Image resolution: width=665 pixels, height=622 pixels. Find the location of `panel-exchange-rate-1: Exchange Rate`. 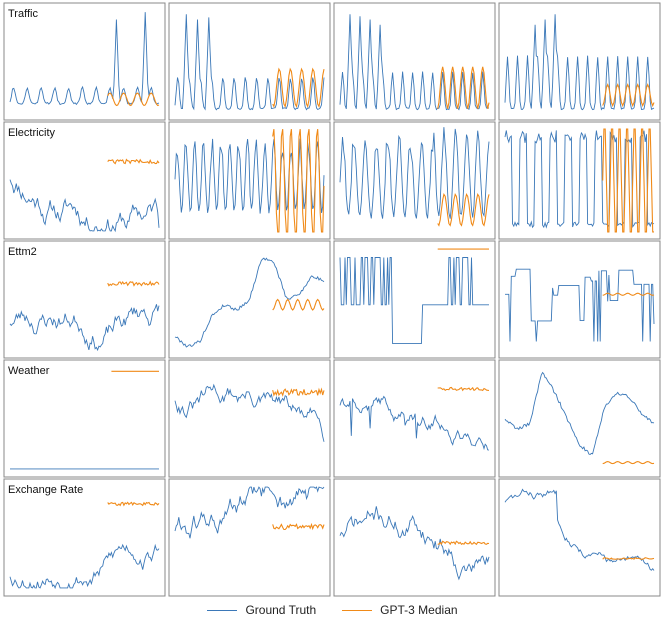

panel-exchange-rate-1: Exchange Rate is located at coordinates (84, 537).